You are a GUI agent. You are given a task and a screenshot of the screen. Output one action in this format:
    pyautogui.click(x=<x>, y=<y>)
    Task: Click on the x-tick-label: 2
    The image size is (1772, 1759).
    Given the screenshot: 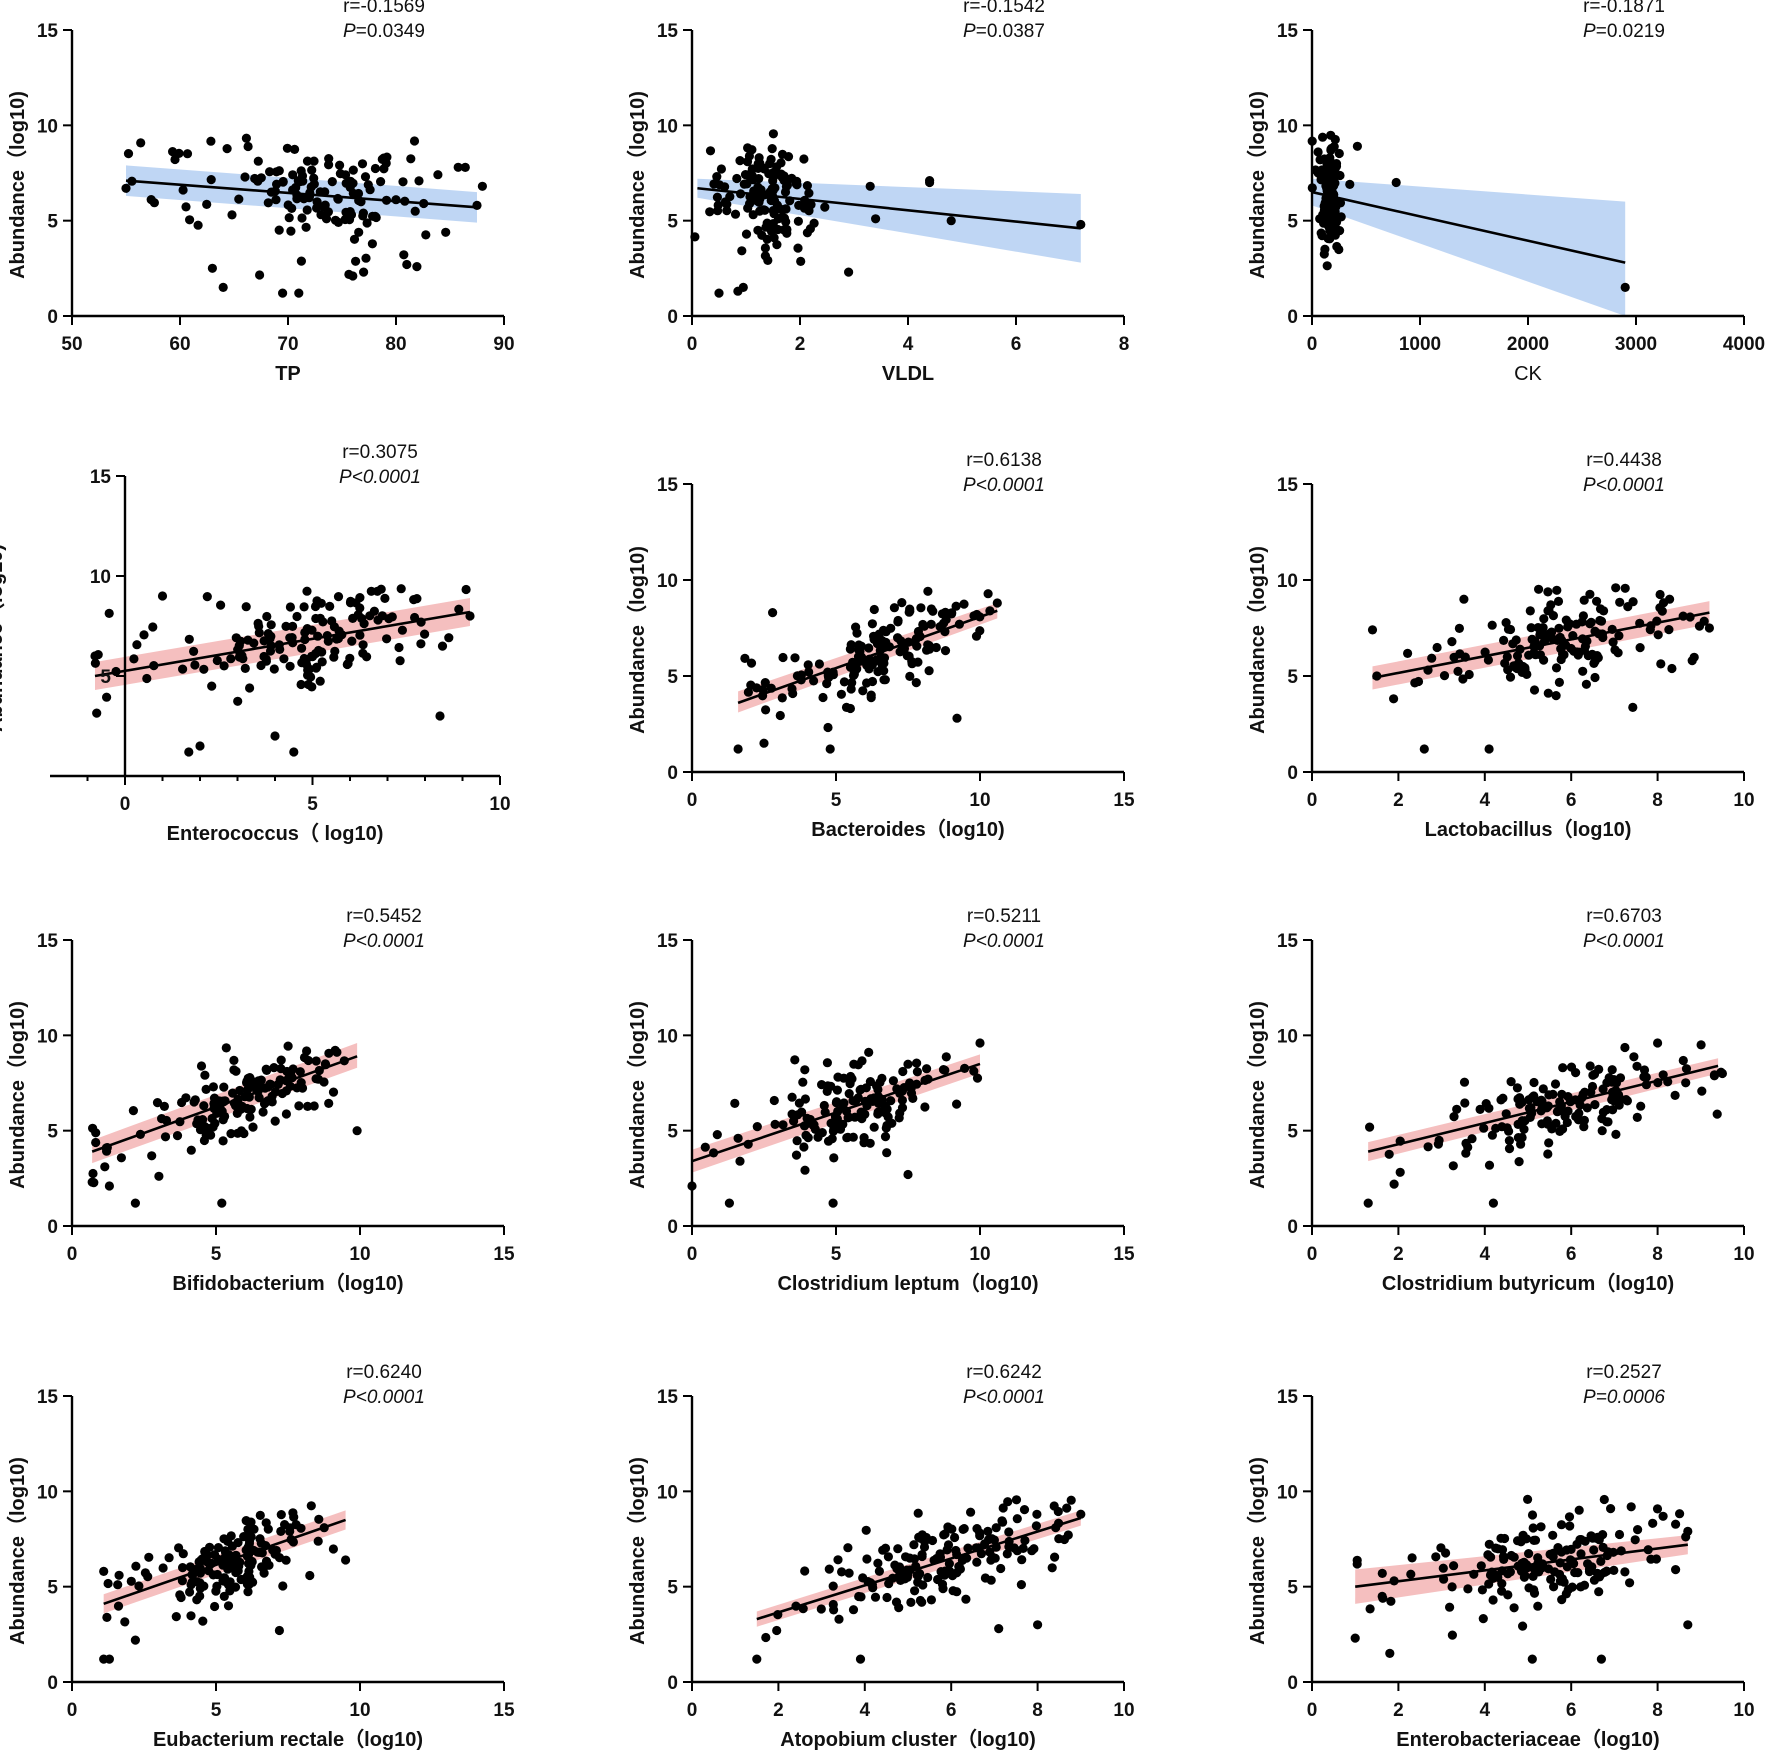 What is the action you would take?
    pyautogui.click(x=778, y=1710)
    